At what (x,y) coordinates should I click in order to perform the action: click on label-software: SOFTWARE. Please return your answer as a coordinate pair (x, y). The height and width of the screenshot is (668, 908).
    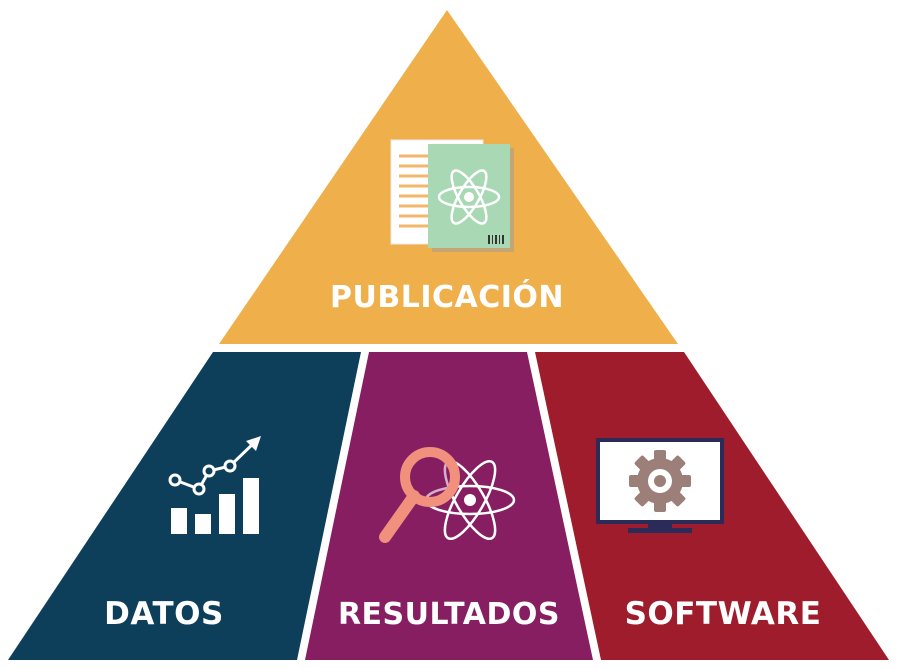
    Looking at the image, I should click on (723, 614).